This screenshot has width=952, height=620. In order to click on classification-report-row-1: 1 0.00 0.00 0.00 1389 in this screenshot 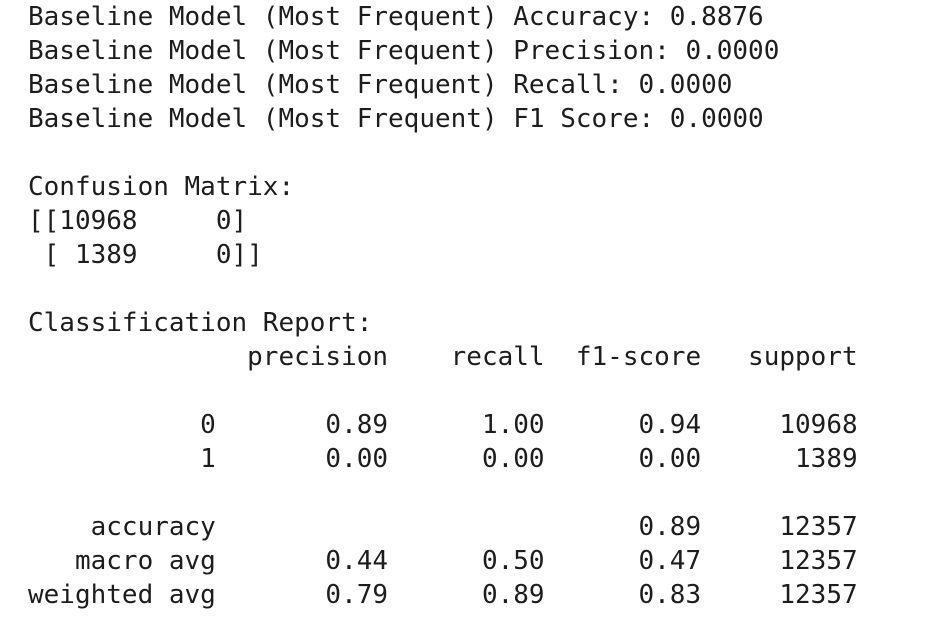, I will do `click(443, 459)`.